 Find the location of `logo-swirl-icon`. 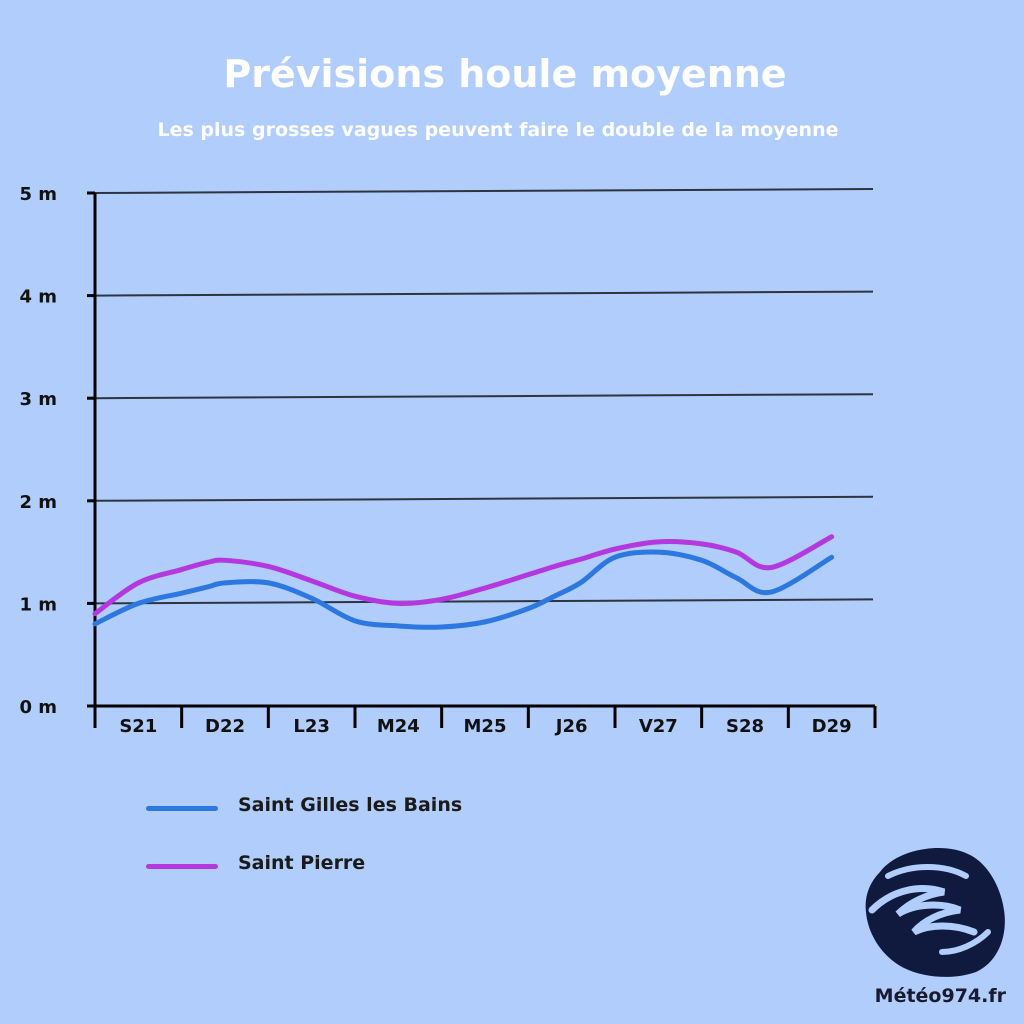

logo-swirl-icon is located at coordinates (935, 912).